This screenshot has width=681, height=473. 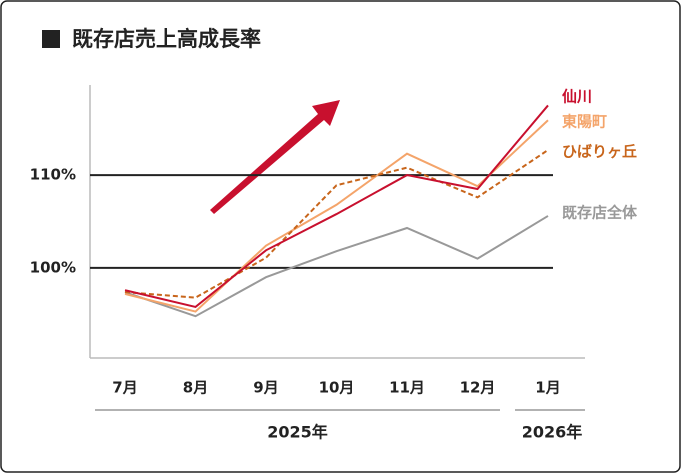 I want to click on x-tick-label: 8月, so click(x=195, y=388).